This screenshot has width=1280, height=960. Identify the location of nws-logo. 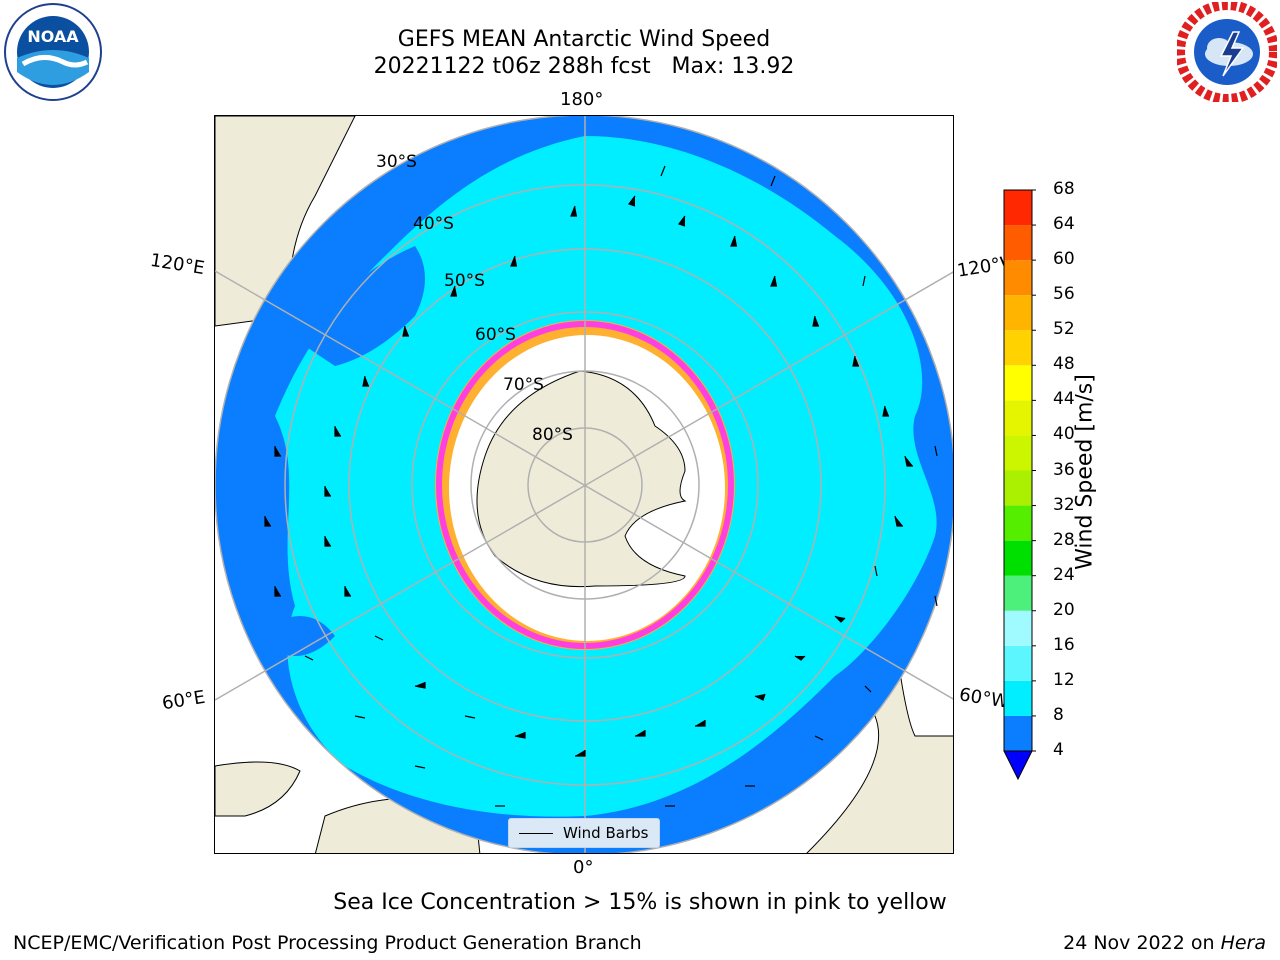
(1227, 52).